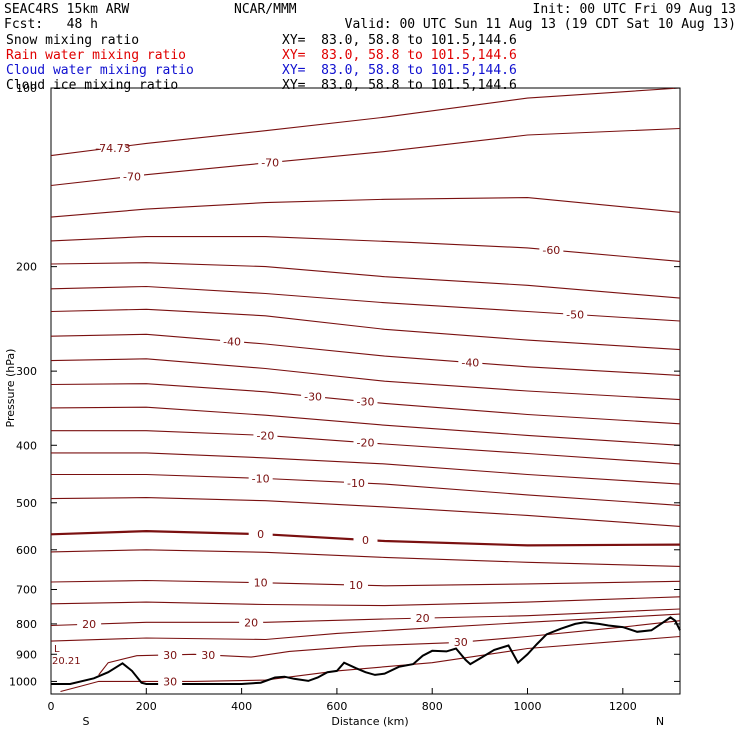 The height and width of the screenshot is (740, 740). I want to click on field-cloudwater-name: Cloud water mixing ratio, so click(100, 70).